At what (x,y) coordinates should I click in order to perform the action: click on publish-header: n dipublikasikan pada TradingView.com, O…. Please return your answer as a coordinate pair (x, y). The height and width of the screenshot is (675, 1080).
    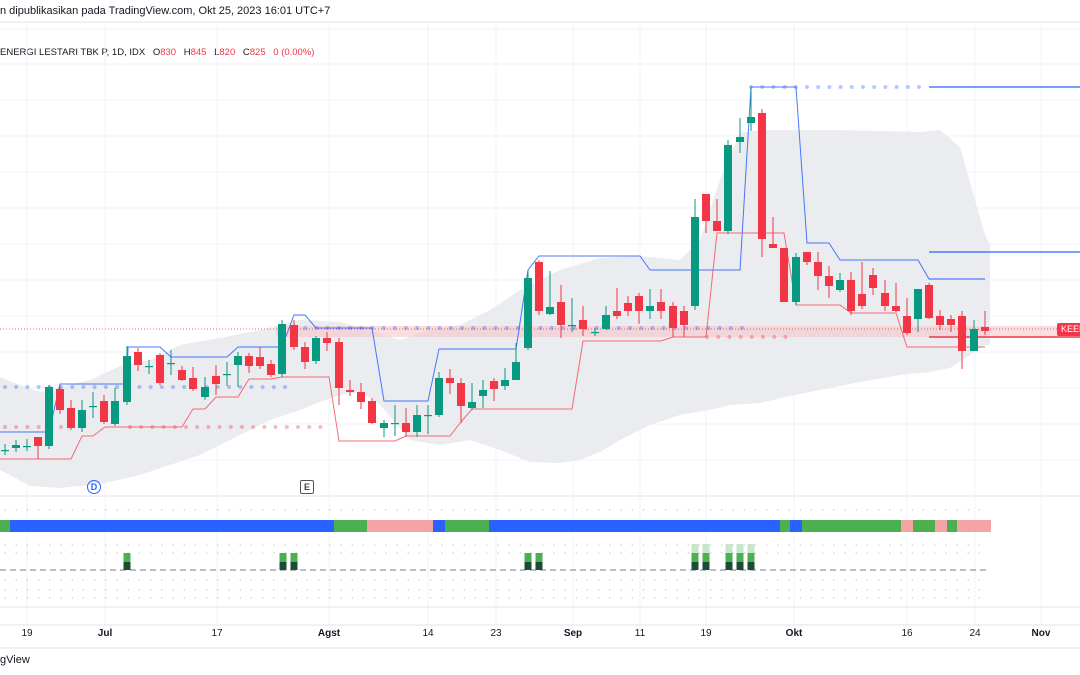
    Looking at the image, I should click on (540, 11).